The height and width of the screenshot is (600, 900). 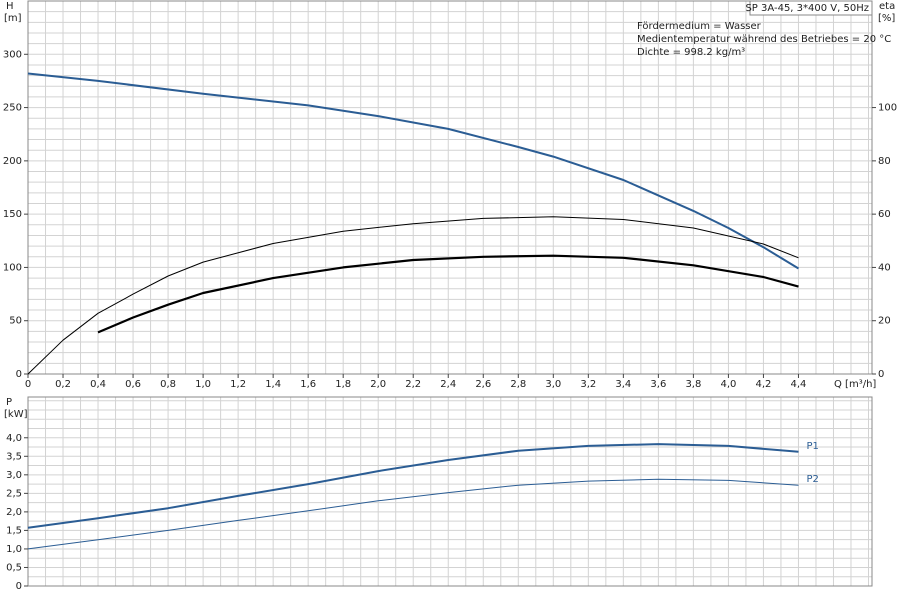 What do you see at coordinates (14, 493) in the screenshot?
I see `y-tick-label: 2,5` at bounding box center [14, 493].